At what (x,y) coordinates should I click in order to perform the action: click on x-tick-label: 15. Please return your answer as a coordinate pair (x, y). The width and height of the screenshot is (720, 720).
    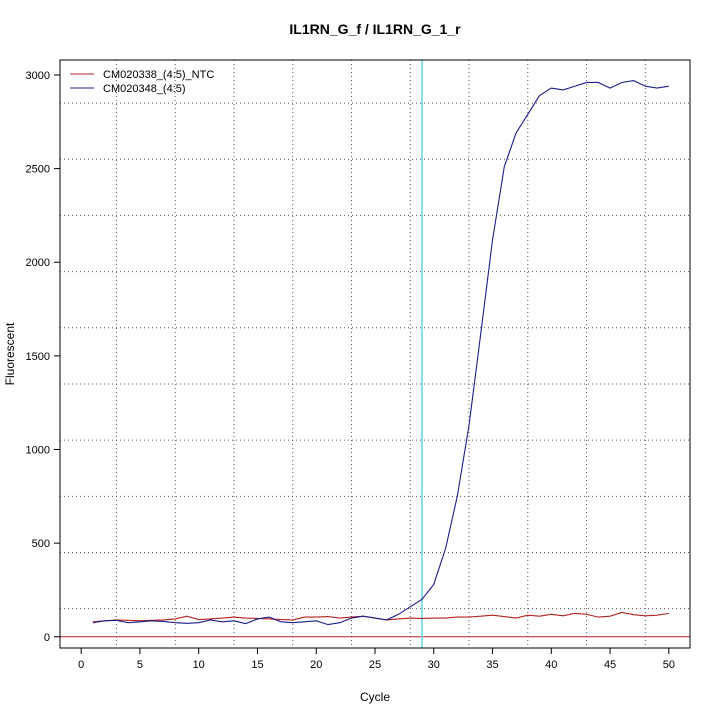
    Looking at the image, I should click on (257, 665).